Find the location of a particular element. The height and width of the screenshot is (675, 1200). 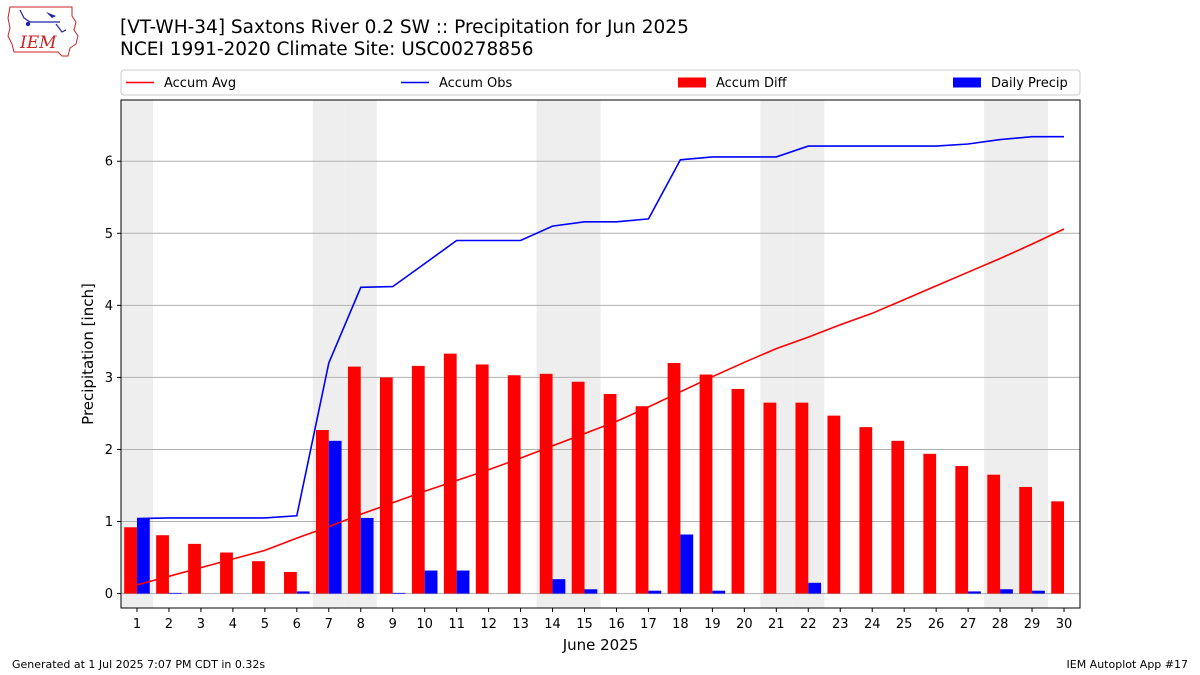

legend-accum-avg-label: Accum Avg is located at coordinates (200, 83).